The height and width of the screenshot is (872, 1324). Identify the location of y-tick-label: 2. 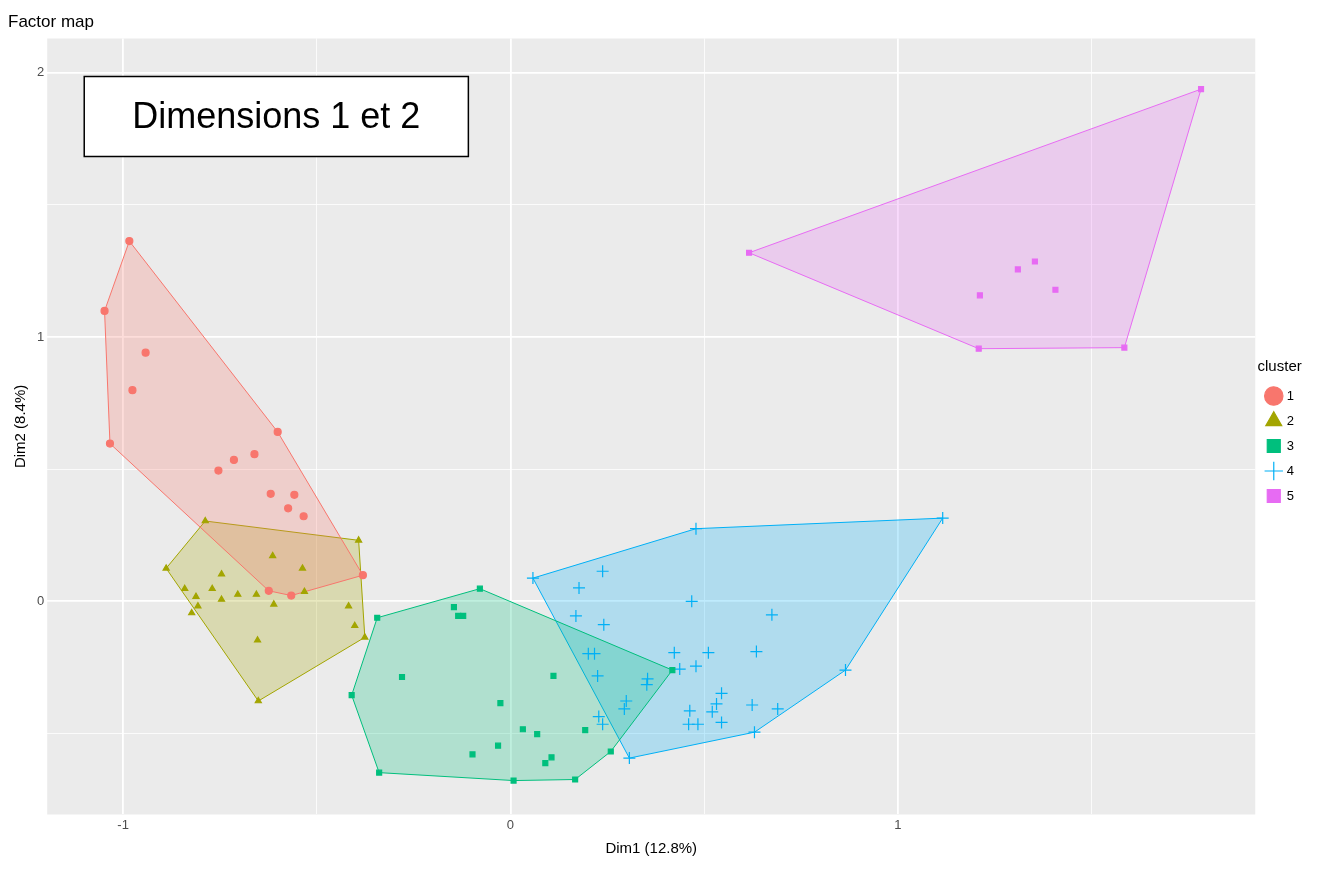
(41, 72).